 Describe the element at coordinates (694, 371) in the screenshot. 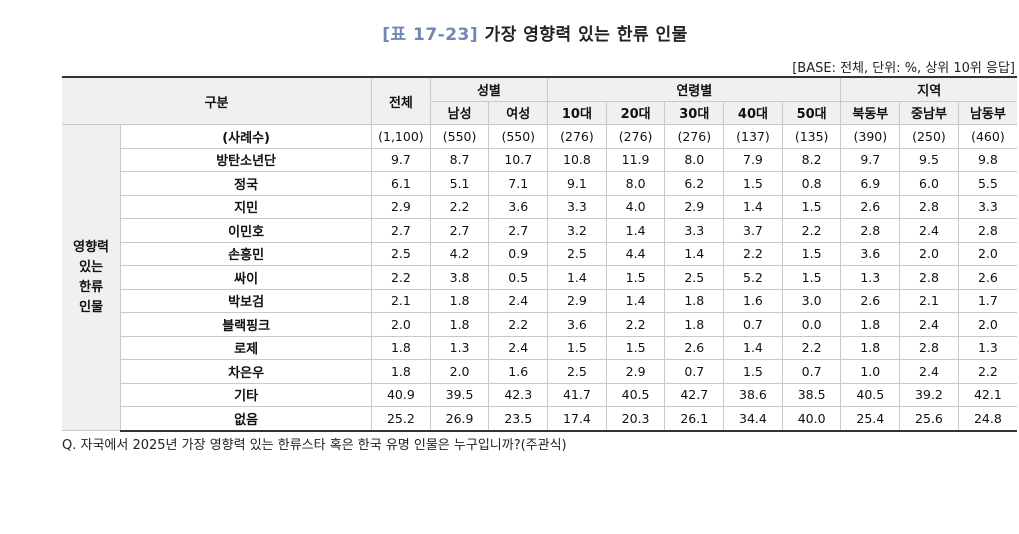

I see `table-cell: 0.7` at that location.